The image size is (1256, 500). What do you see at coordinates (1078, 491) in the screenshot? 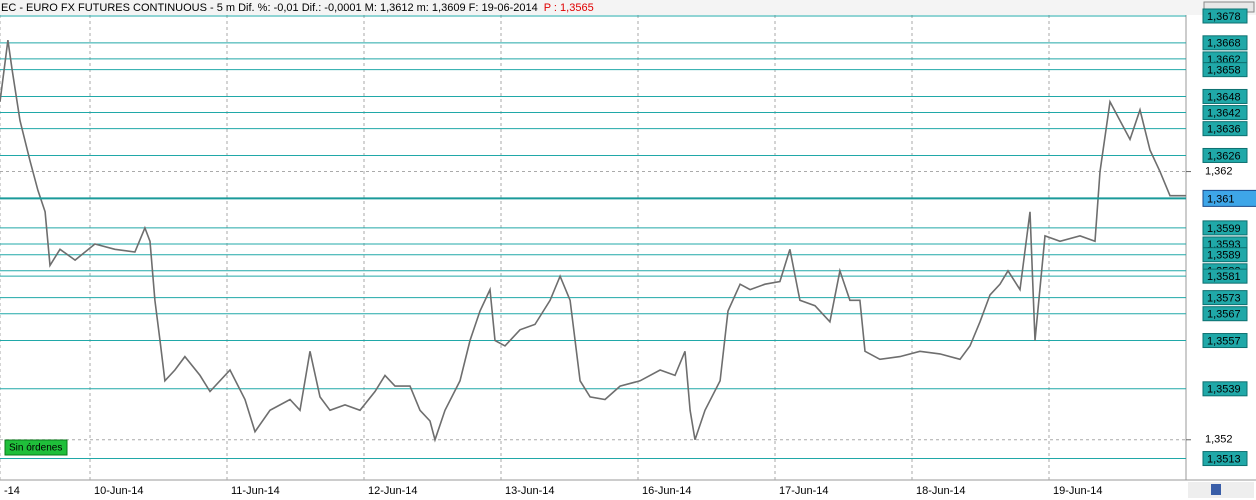
I see `x-tick-label: 19-Jun-14` at bounding box center [1078, 491].